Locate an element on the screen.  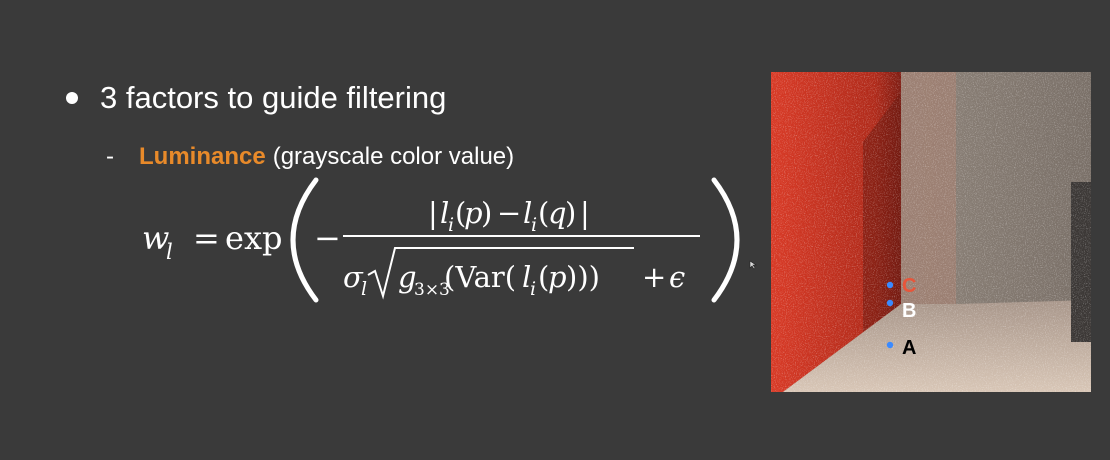
formula-exp: exp is located at coordinates (253, 238).